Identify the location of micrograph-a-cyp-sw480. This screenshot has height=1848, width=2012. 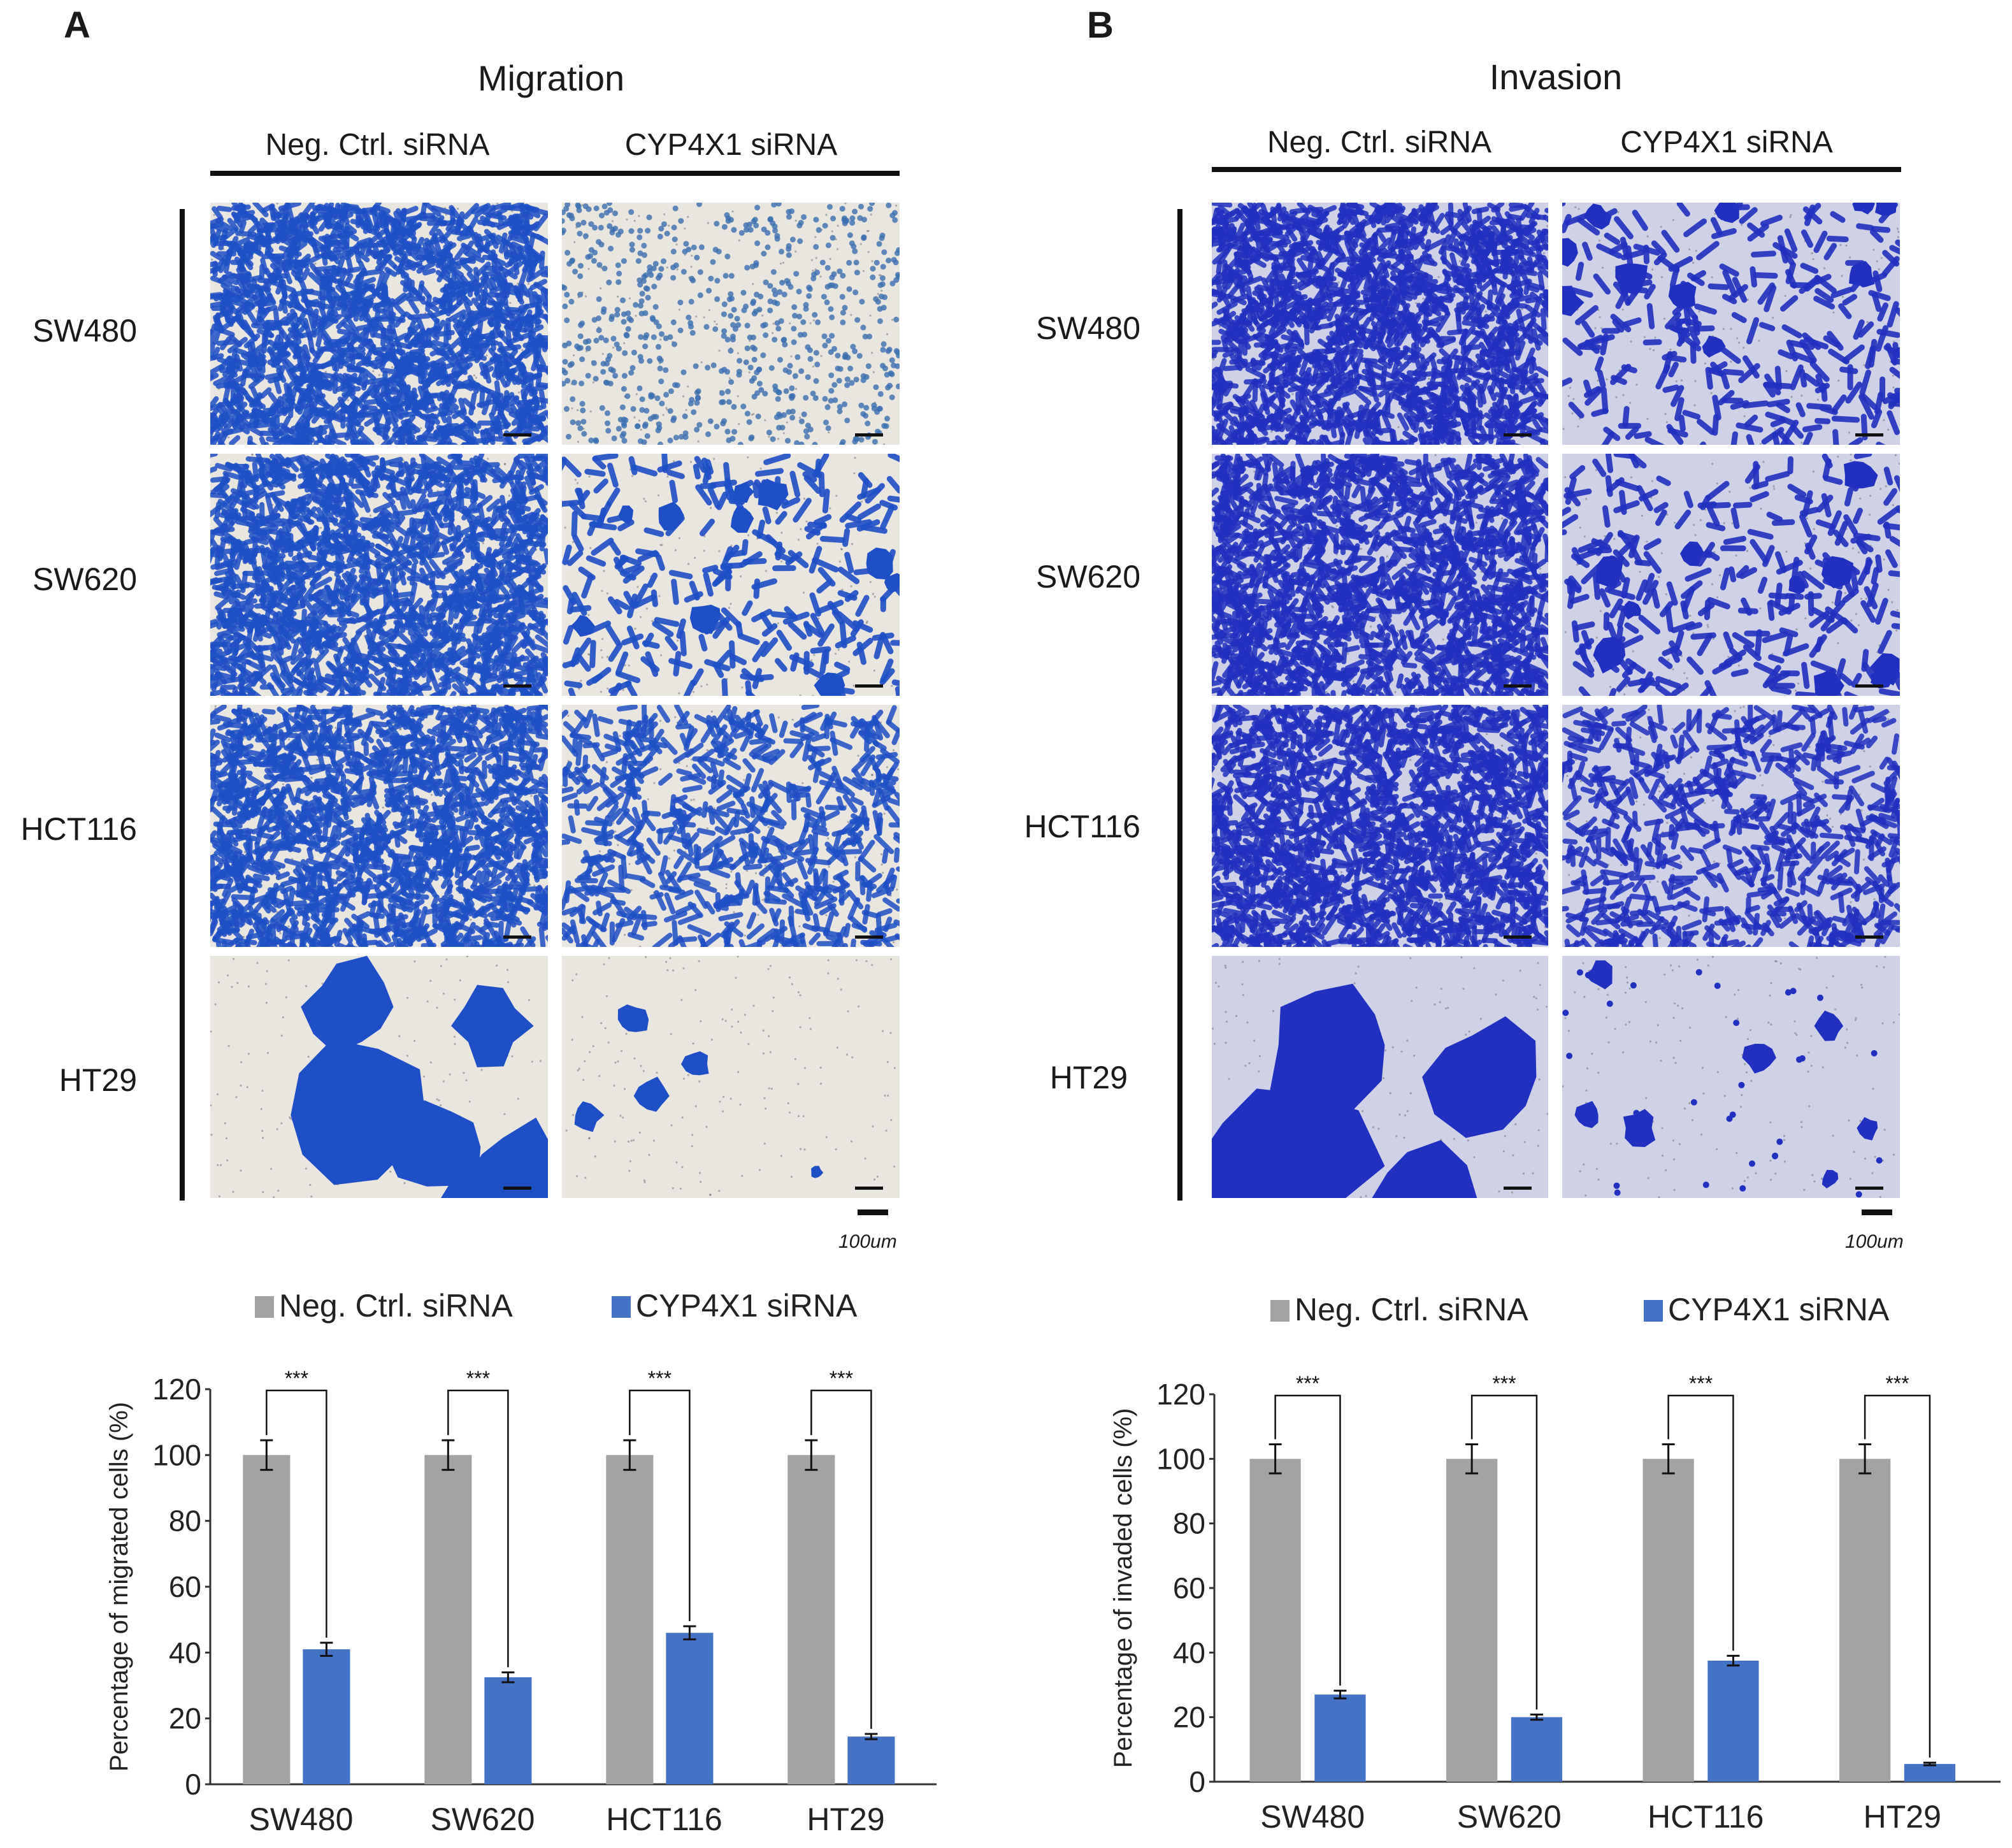
(731, 324).